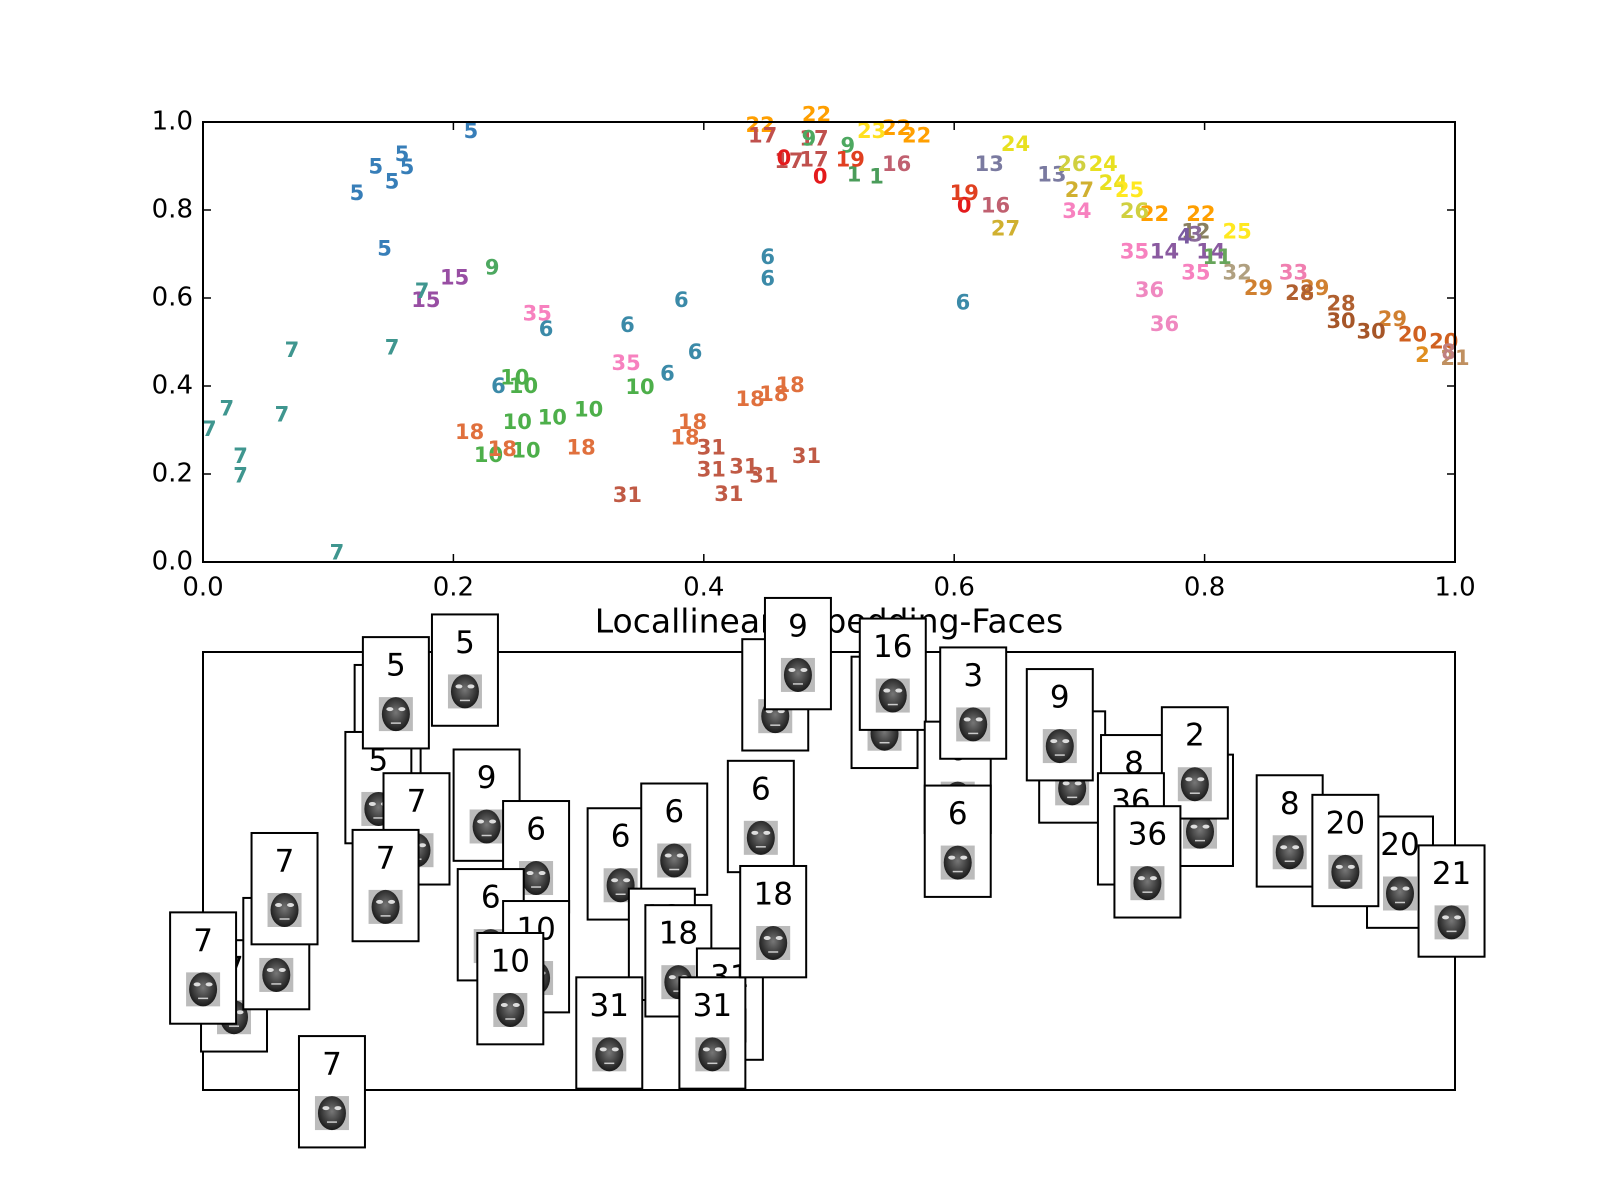 Image resolution: width=1600 pixels, height=1200 pixels. Describe the element at coordinates (172, 474) in the screenshot. I see `y-tick-label: 0.2` at that location.